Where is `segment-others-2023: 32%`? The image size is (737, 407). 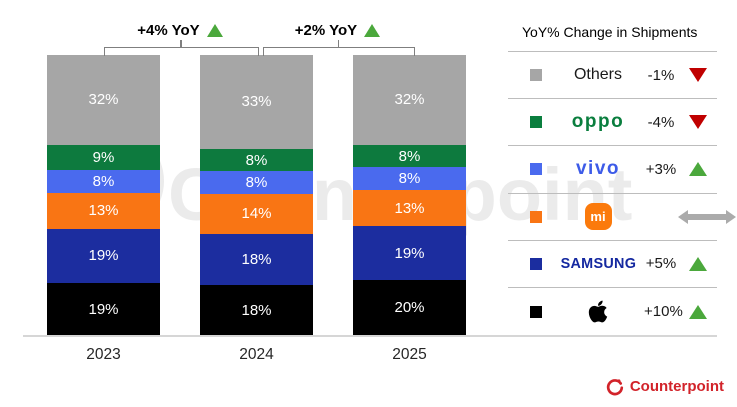
segment-others-2023: 32% is located at coordinates (103, 100).